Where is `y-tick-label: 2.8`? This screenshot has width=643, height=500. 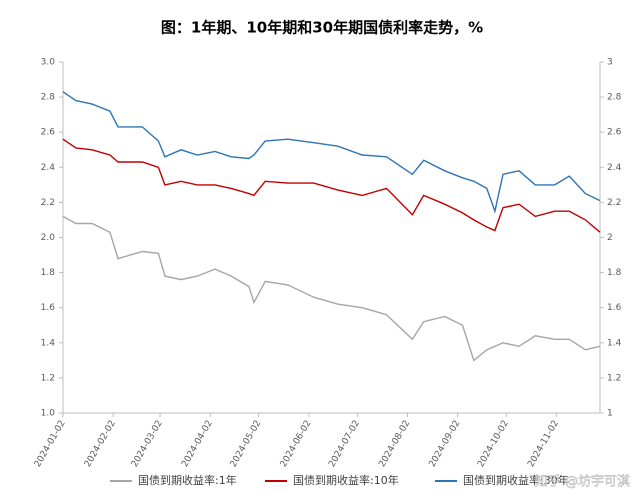
y-tick-label: 2.8 is located at coordinates (48, 98).